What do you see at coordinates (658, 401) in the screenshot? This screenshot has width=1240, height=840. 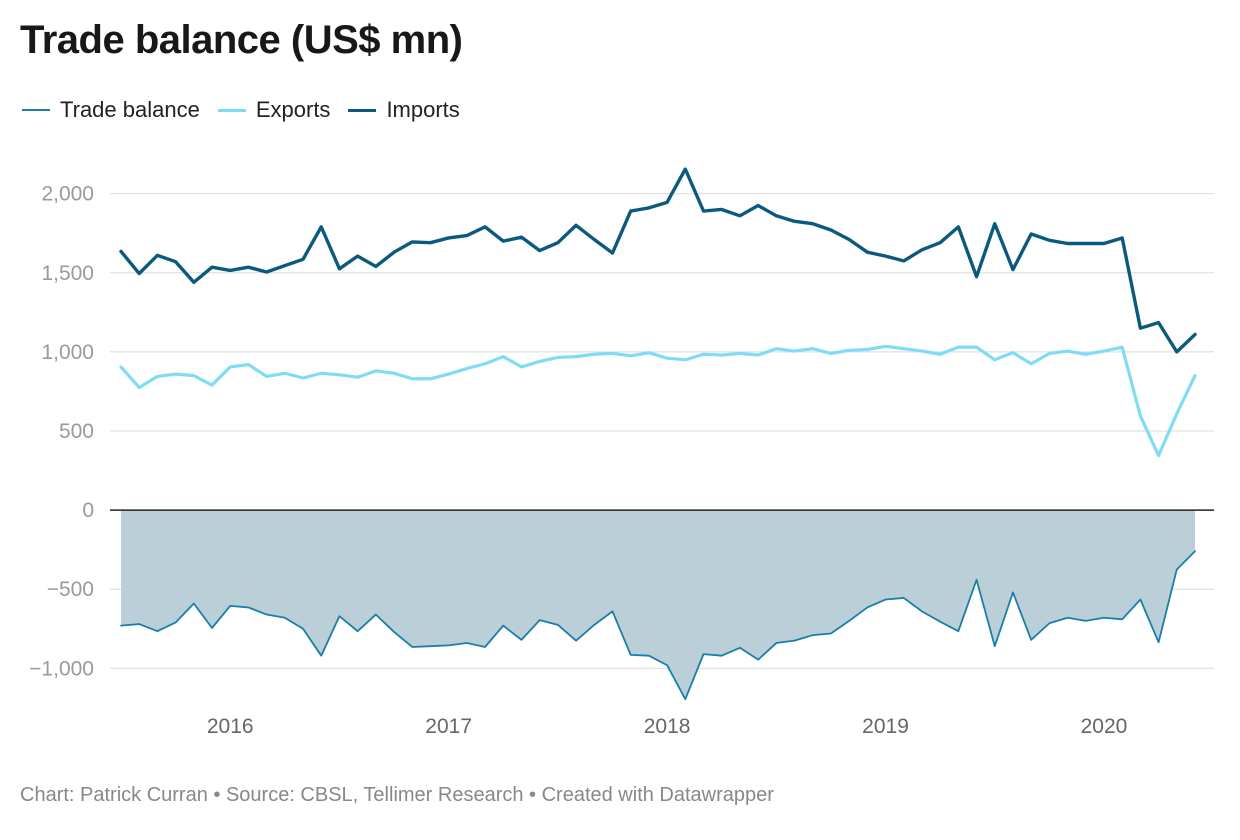 I see `exports-line` at bounding box center [658, 401].